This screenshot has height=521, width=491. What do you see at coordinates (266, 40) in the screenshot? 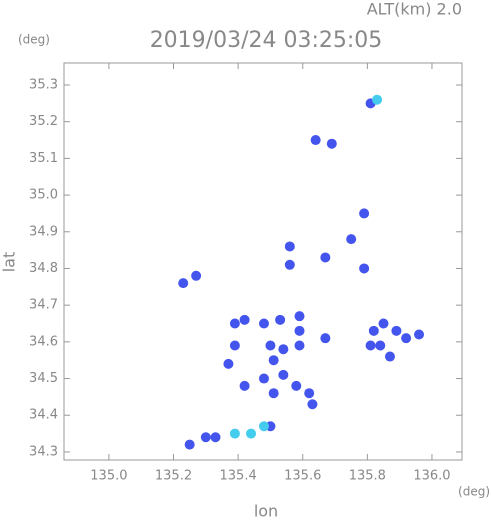
I see `chart-title: 2019/03/24 03:25:05` at bounding box center [266, 40].